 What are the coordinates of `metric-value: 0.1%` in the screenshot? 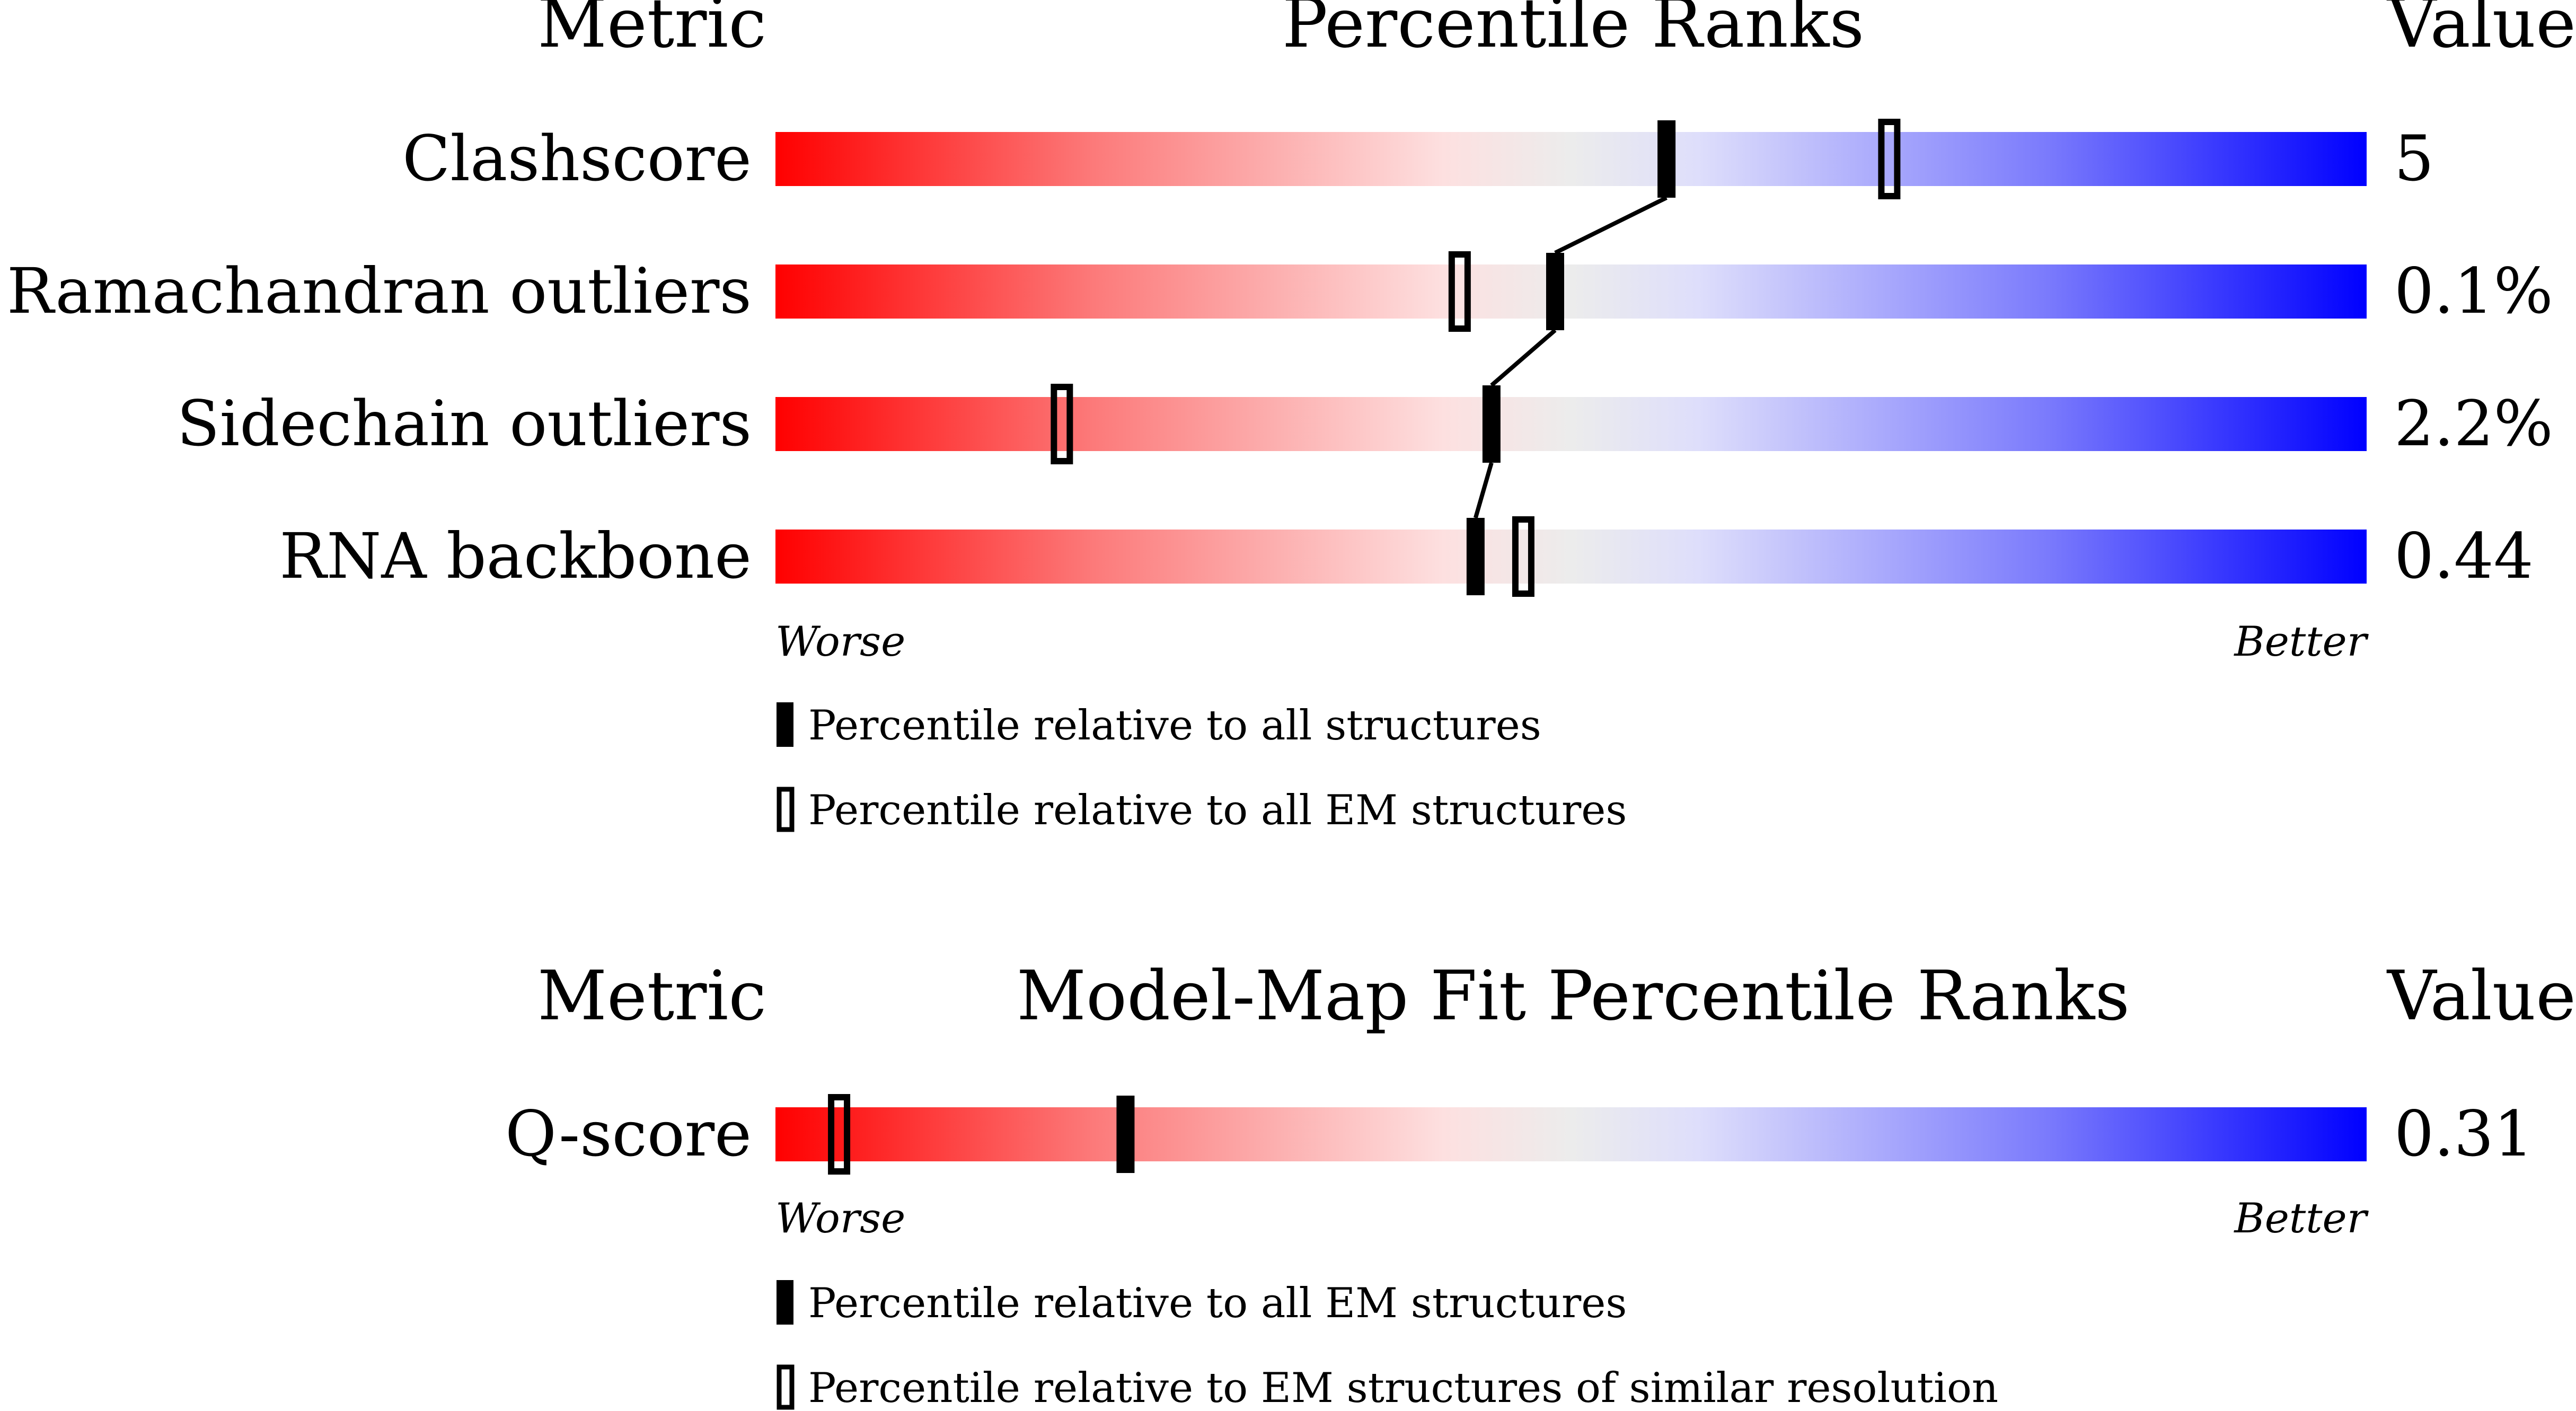 It's located at (2473, 291).